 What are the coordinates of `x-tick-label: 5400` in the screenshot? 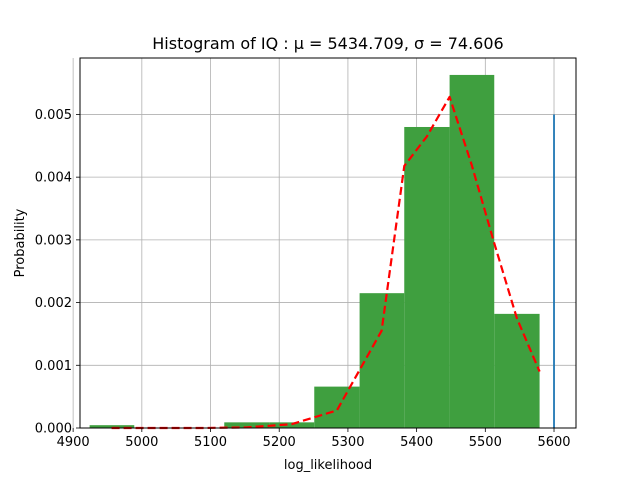 It's located at (416, 442).